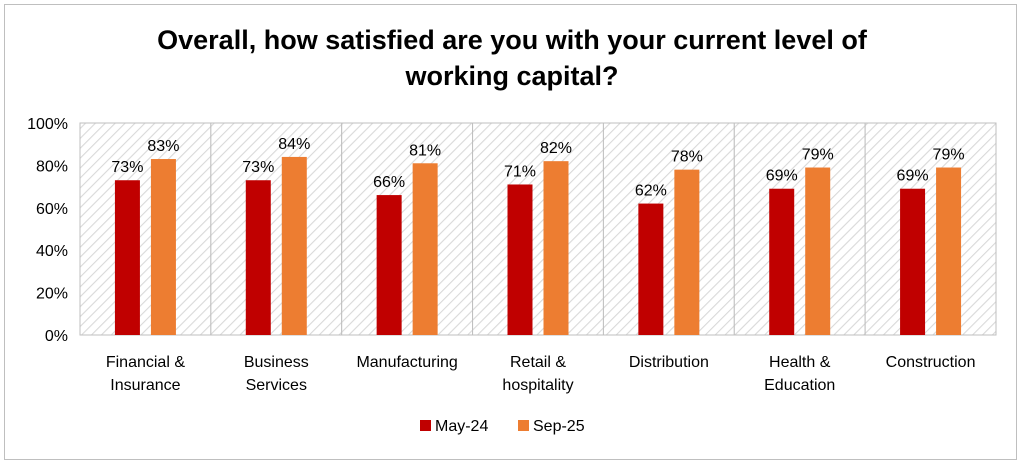 The image size is (1024, 467). Describe the element at coordinates (556, 148) in the screenshot. I see `data-label: 82%` at that location.